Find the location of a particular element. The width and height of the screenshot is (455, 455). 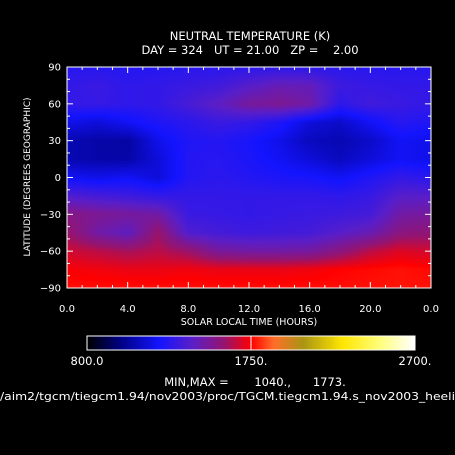

y-tick-label: −90 is located at coordinates (50, 289).